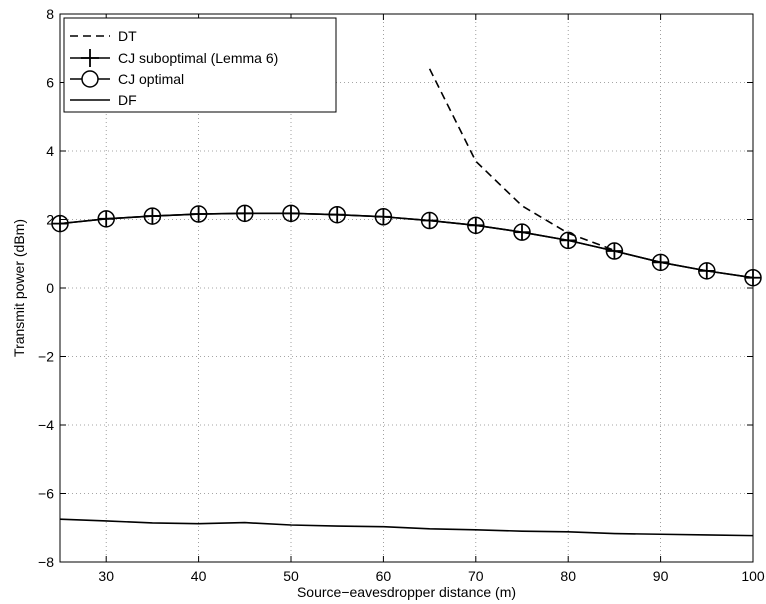 Image resolution: width=766 pixels, height=604 pixels. I want to click on y-tick-label: 0, so click(50, 288).